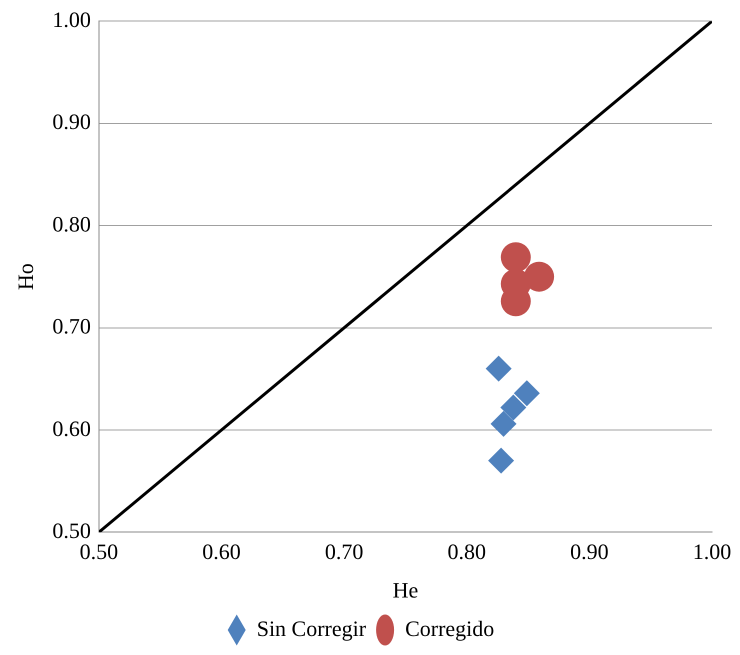 This screenshot has width=740, height=655. I want to click on x-tick-label: 0.70, so click(344, 551).